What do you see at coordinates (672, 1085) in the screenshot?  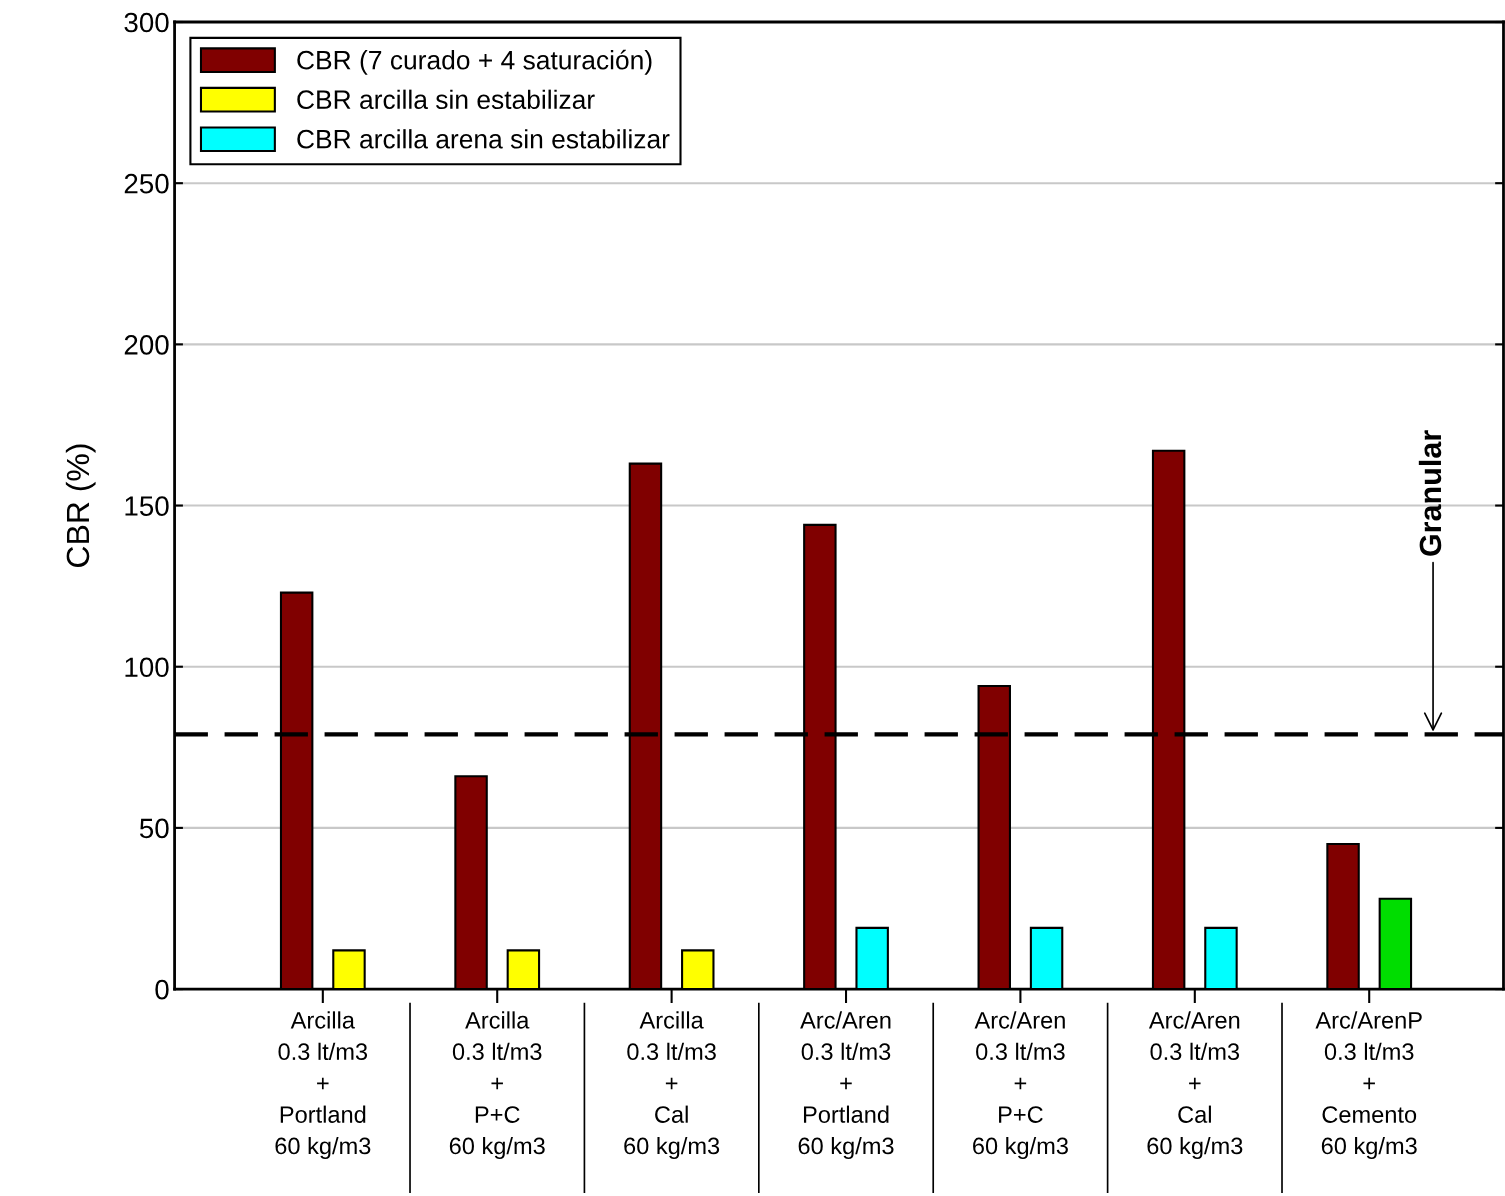 I see `x-tick-label: Arcilla 0.3 lt/m3 + Cal 60 kg/m3` at bounding box center [672, 1085].